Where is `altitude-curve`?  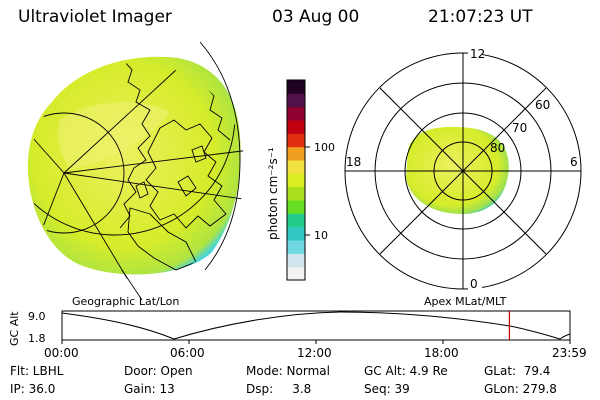 altitude-curve is located at coordinates (316, 325).